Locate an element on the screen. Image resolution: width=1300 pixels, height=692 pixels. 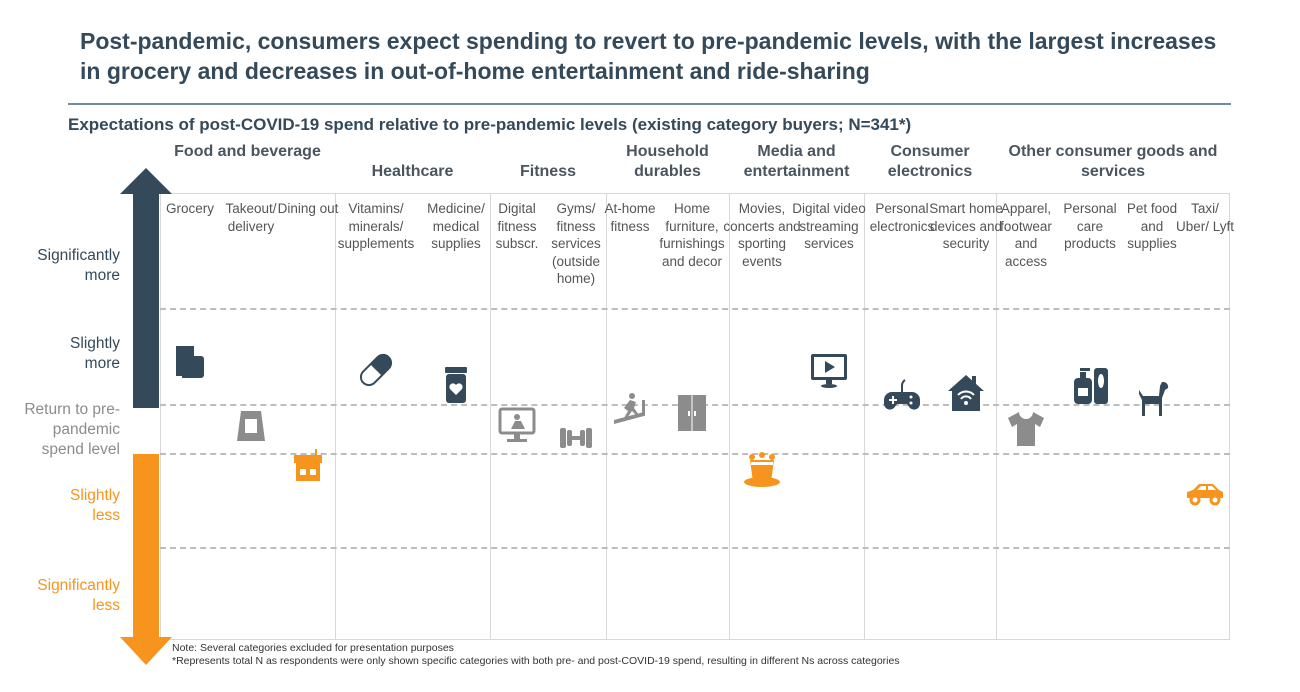
category-label: Movies, concerts and sporting events is located at coordinates (762, 235).